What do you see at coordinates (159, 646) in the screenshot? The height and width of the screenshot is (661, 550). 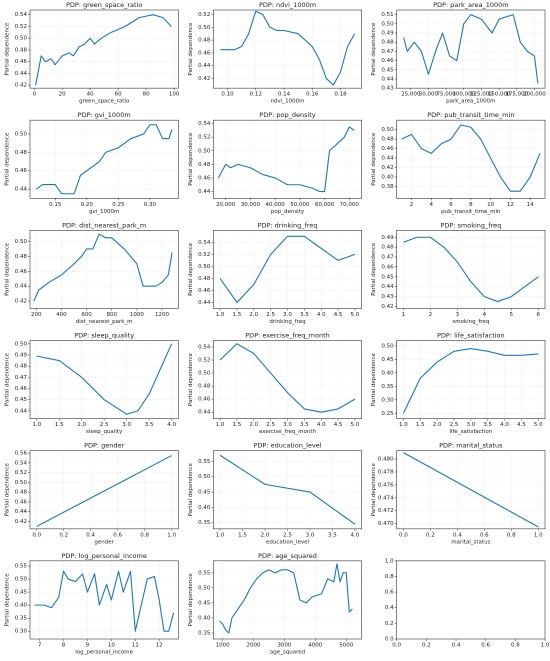 I see `x-tick-label: 12` at bounding box center [159, 646].